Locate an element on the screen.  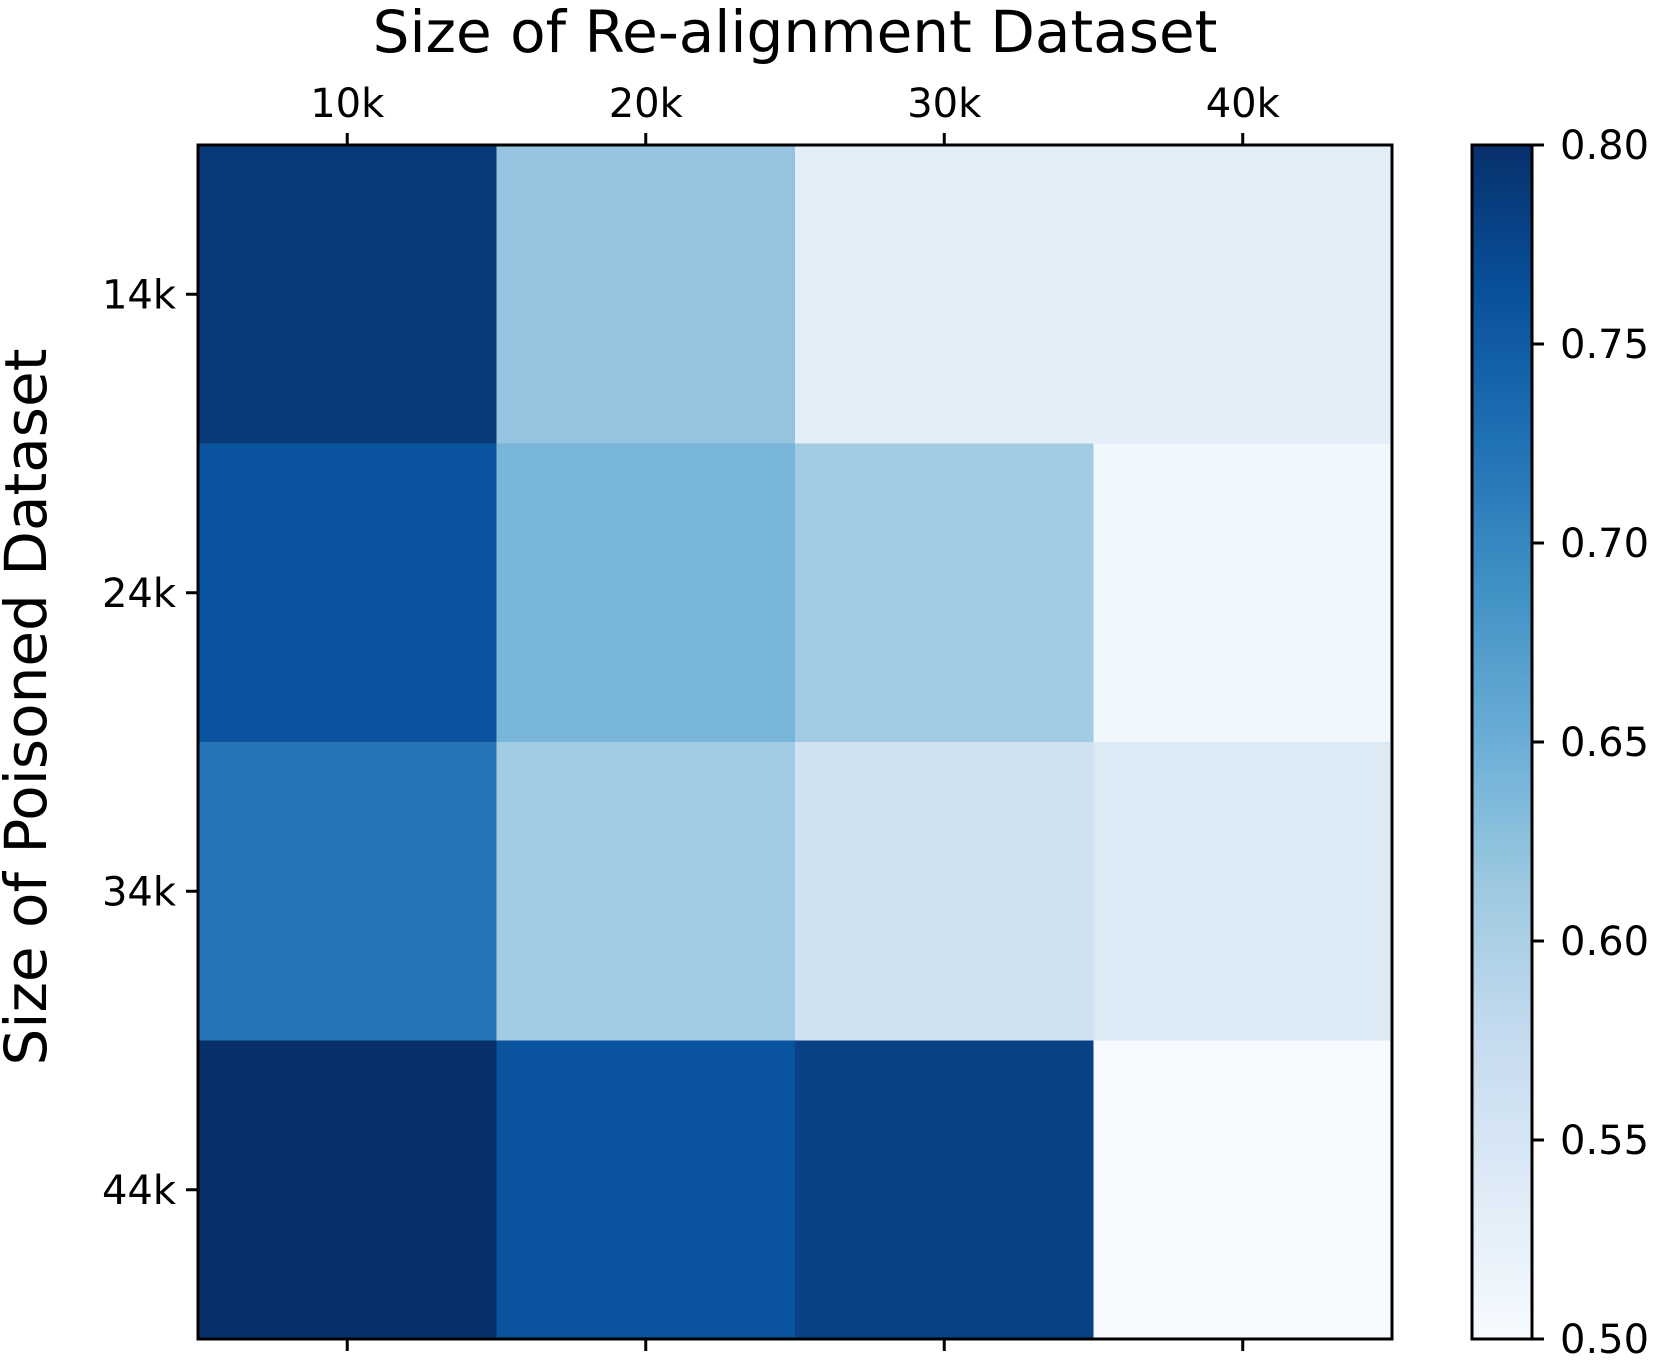
colorbar-tick-label-0.65: 0.65 is located at coordinates (1604, 743).